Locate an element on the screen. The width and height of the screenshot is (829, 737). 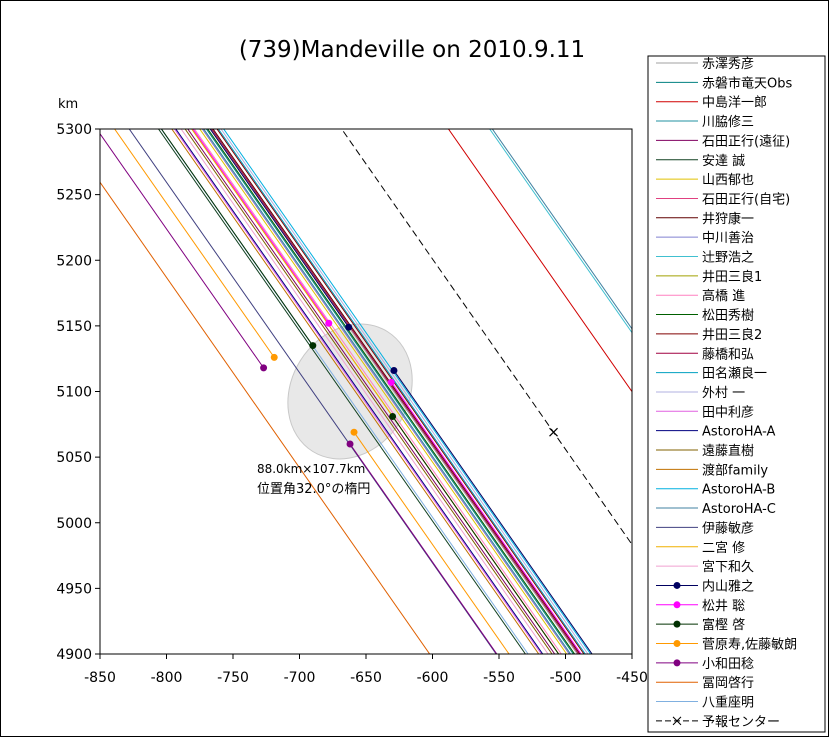
legend-label: 中川善治 is located at coordinates (728, 238).